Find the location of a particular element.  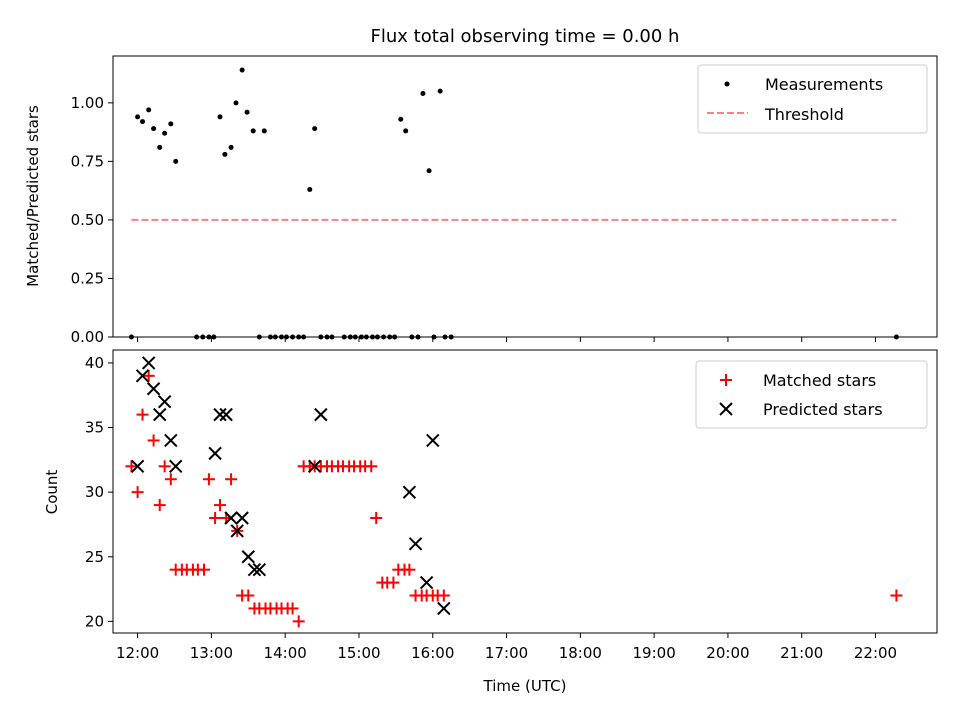

legend-matched-marker is located at coordinates (726, 380).